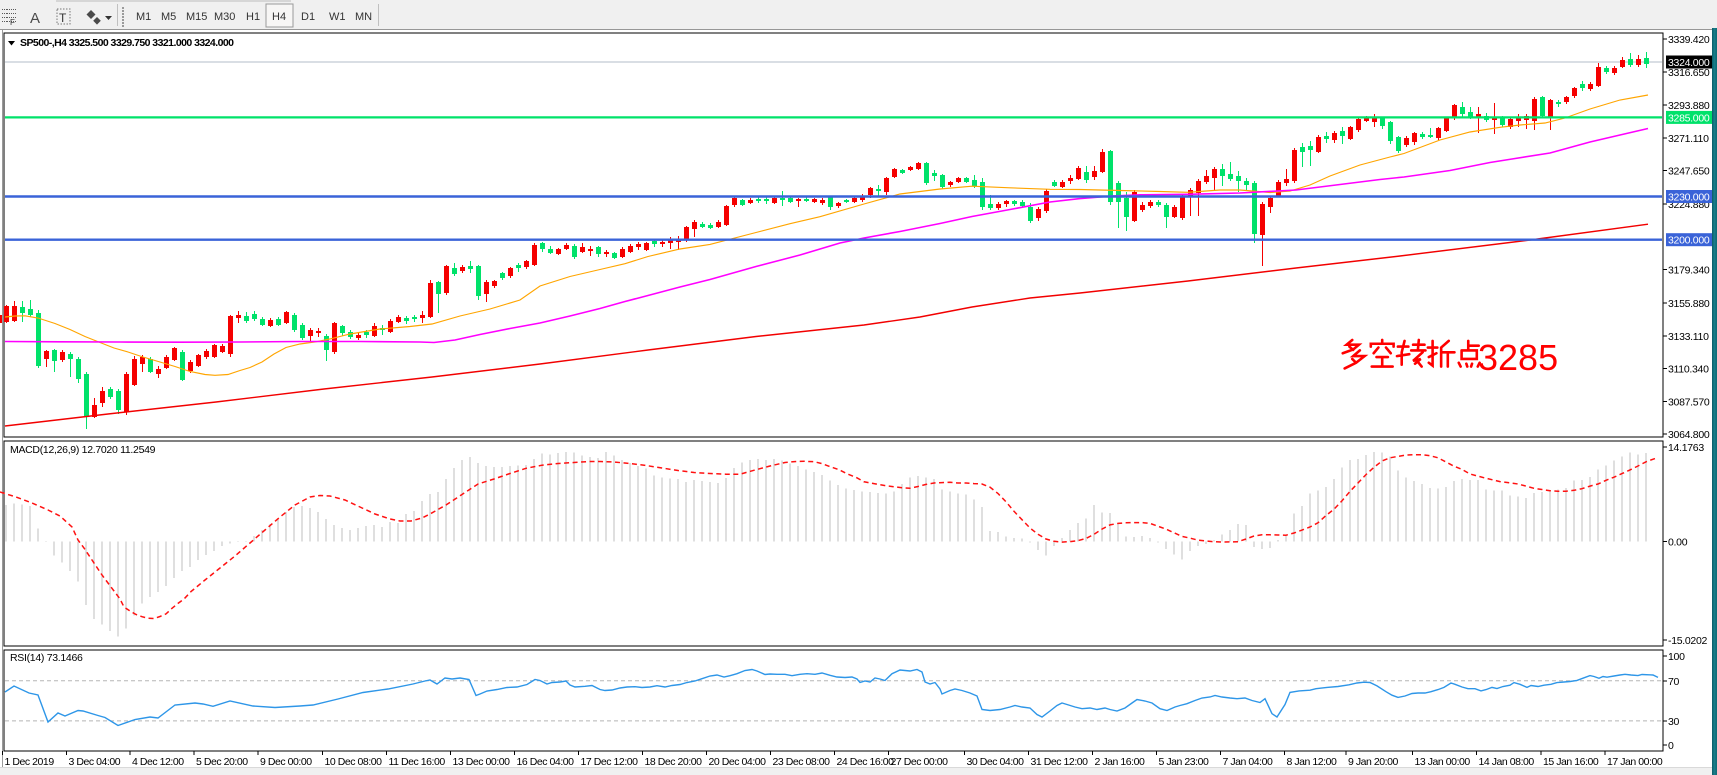 The image size is (1717, 775). What do you see at coordinates (1674, 722) in the screenshot?
I see `svg-text: 30` at bounding box center [1674, 722].